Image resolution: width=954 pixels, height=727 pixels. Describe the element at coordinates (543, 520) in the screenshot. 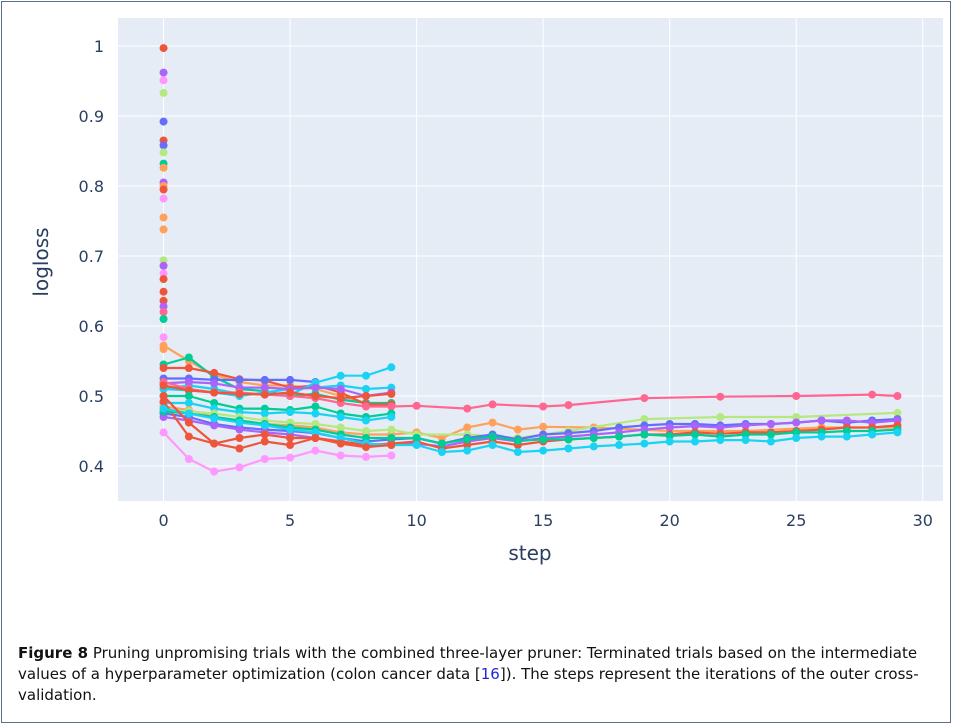

I see `x-tick-label: 15` at that location.